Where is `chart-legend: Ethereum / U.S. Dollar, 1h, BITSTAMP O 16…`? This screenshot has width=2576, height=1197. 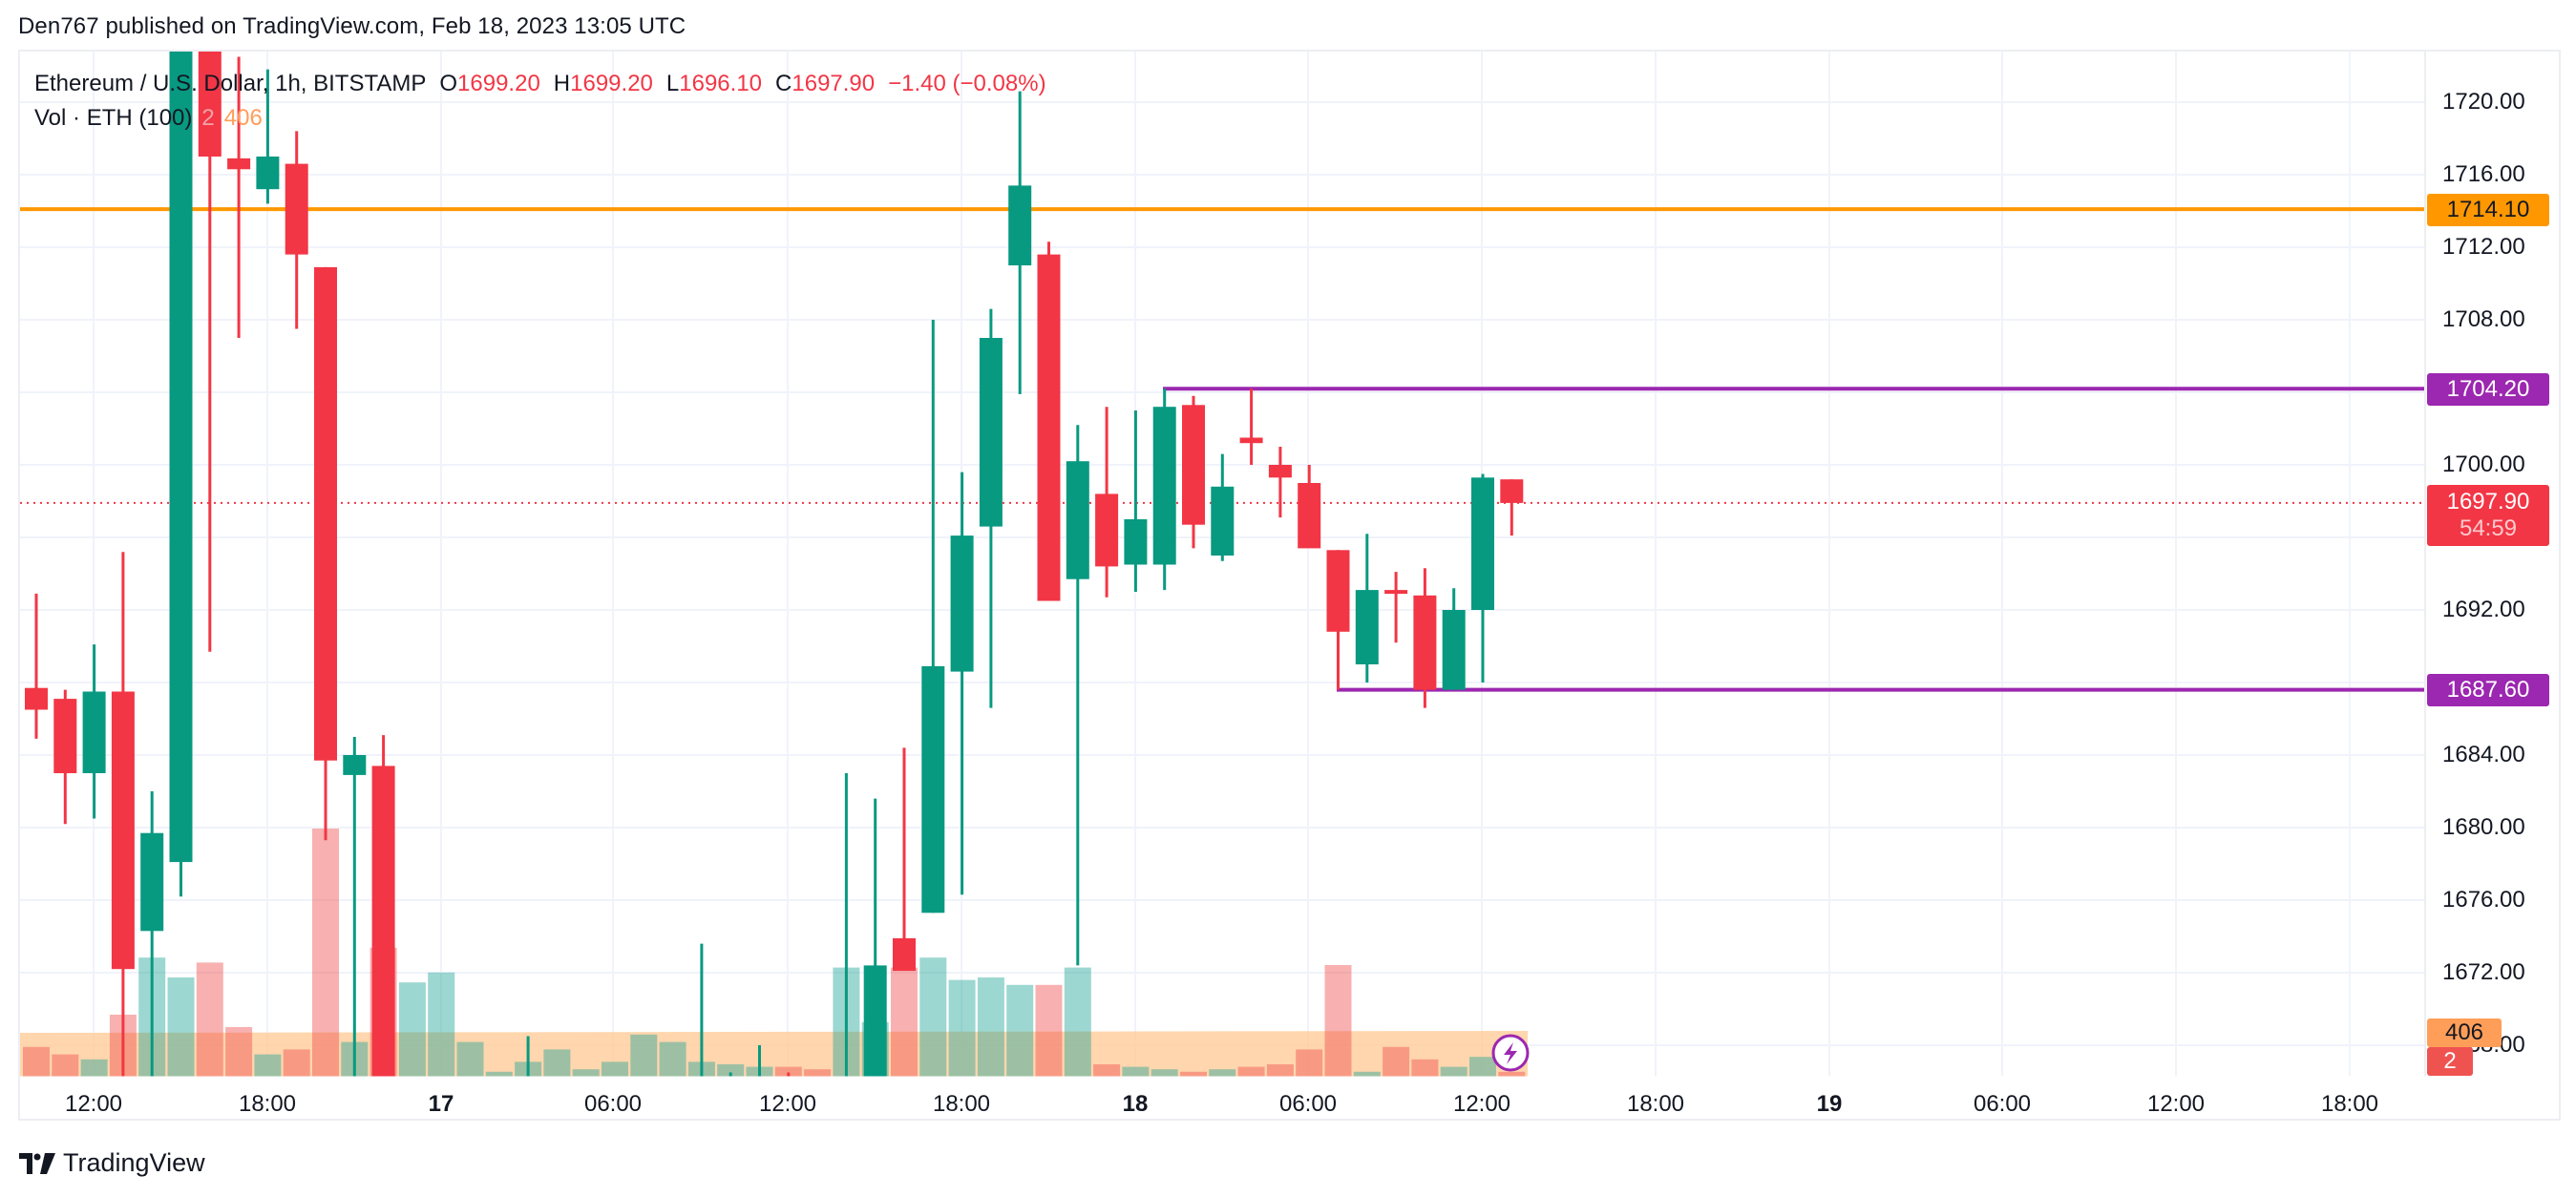
chart-legend: Ethereum / U.S. Dollar, 1h, BITSTAMP O 16… is located at coordinates (547, 102).